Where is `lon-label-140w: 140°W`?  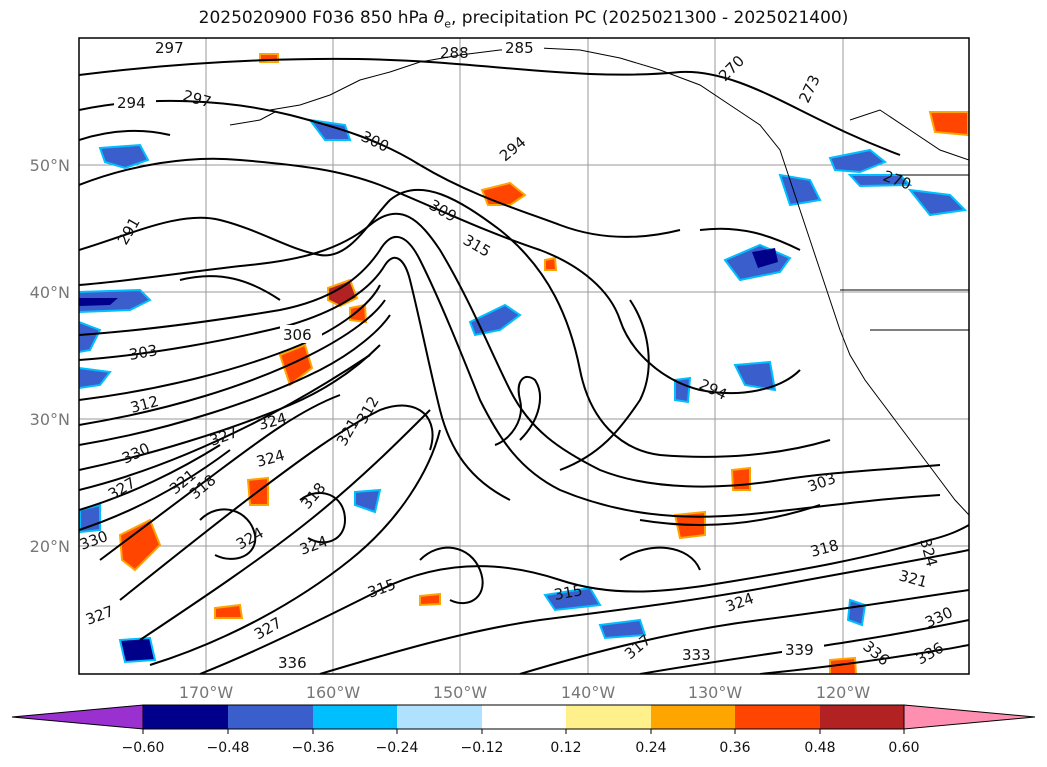
lon-label-140w: 140°W is located at coordinates (588, 692).